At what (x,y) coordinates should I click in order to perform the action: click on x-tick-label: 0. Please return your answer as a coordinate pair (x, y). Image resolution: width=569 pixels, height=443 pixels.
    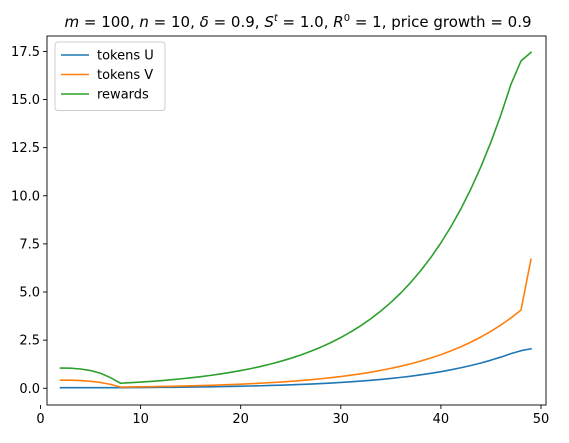
    Looking at the image, I should click on (40, 419).